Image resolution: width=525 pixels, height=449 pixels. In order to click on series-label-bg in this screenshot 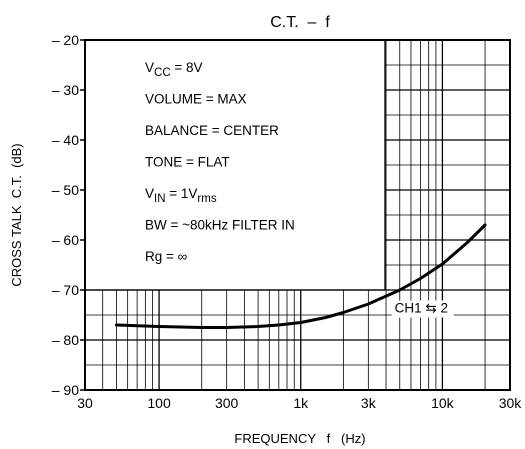, I will do `click(422, 309)`.